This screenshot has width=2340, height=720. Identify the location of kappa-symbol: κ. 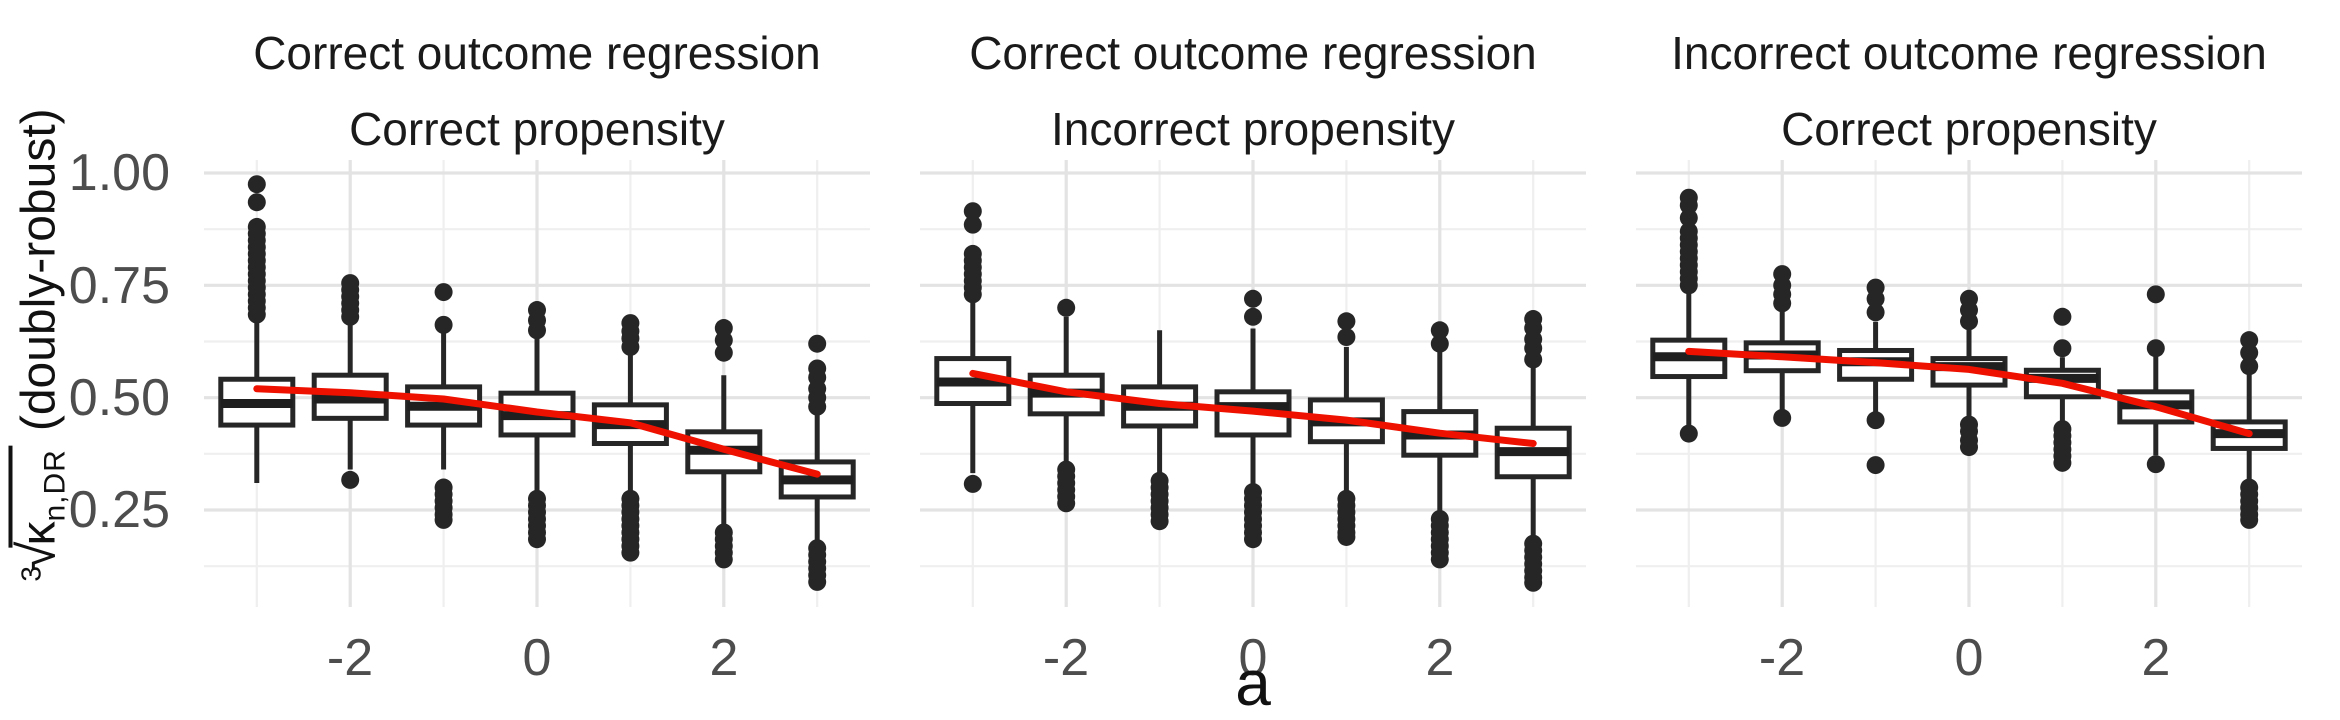
(39, 533).